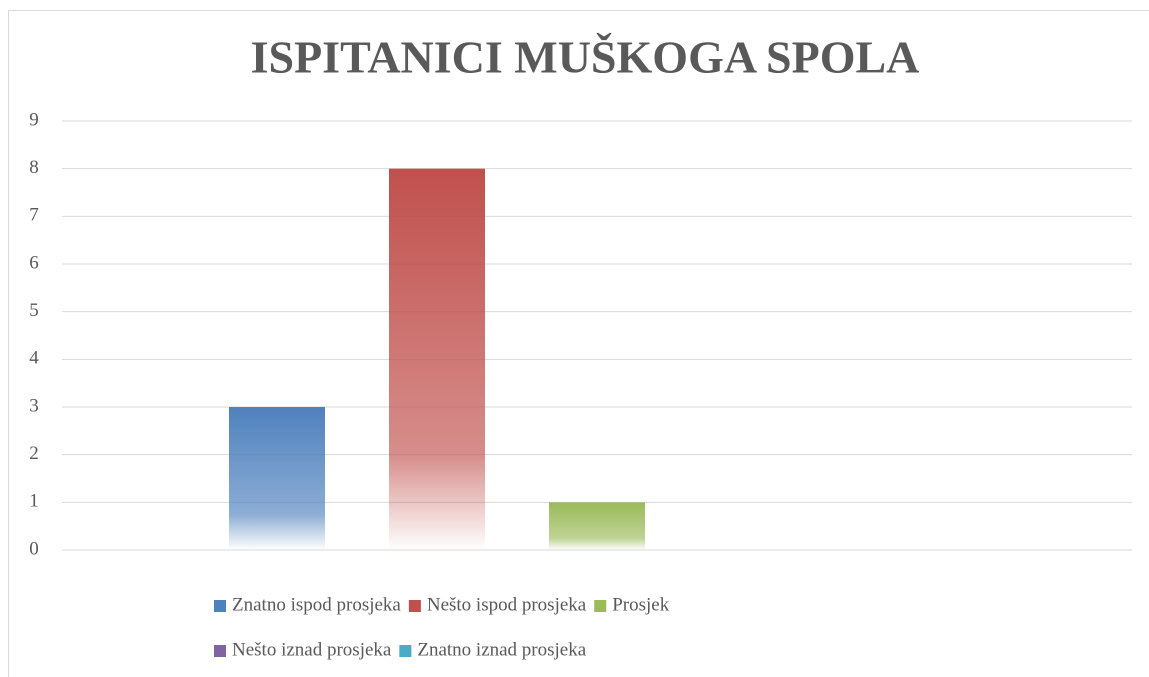 The width and height of the screenshot is (1149, 677). What do you see at coordinates (316, 604) in the screenshot?
I see `legend-label: Znatno ispod prosjeka` at bounding box center [316, 604].